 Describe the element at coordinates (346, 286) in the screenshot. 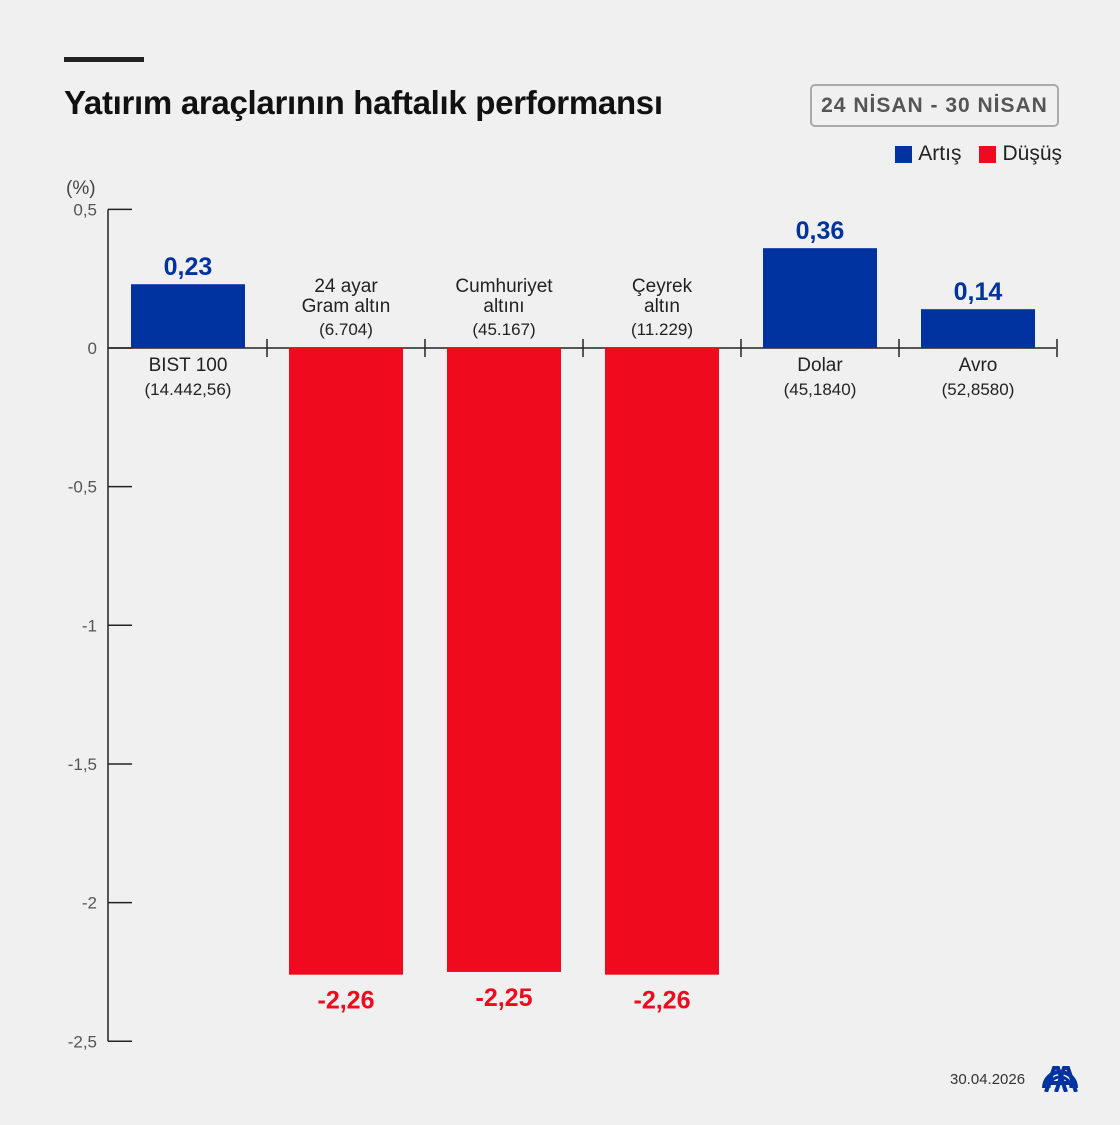

I see `category-label: 24 ayar` at that location.